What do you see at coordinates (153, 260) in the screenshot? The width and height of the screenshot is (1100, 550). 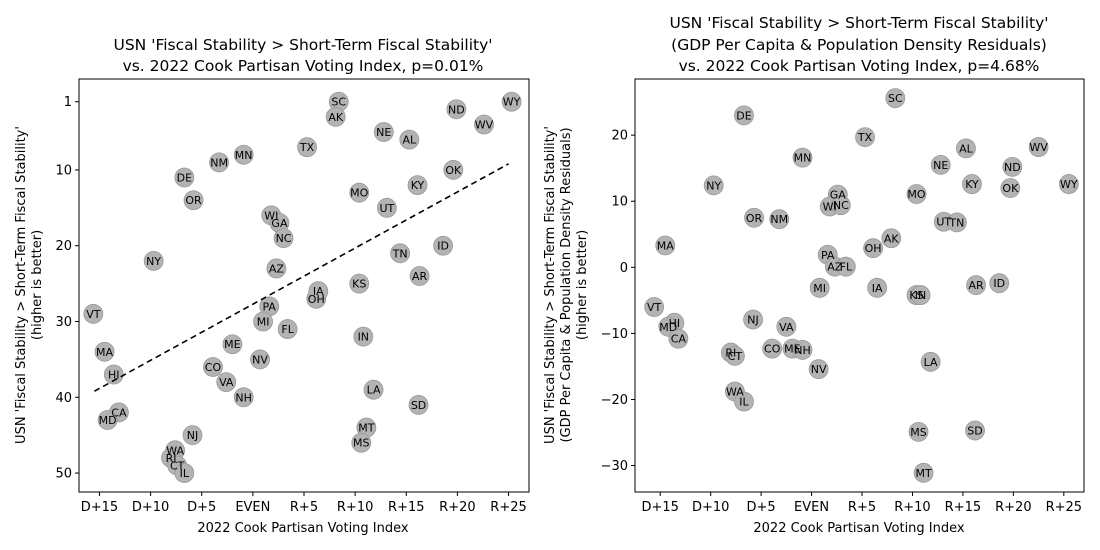 I see `chart-left-point-ny` at bounding box center [153, 260].